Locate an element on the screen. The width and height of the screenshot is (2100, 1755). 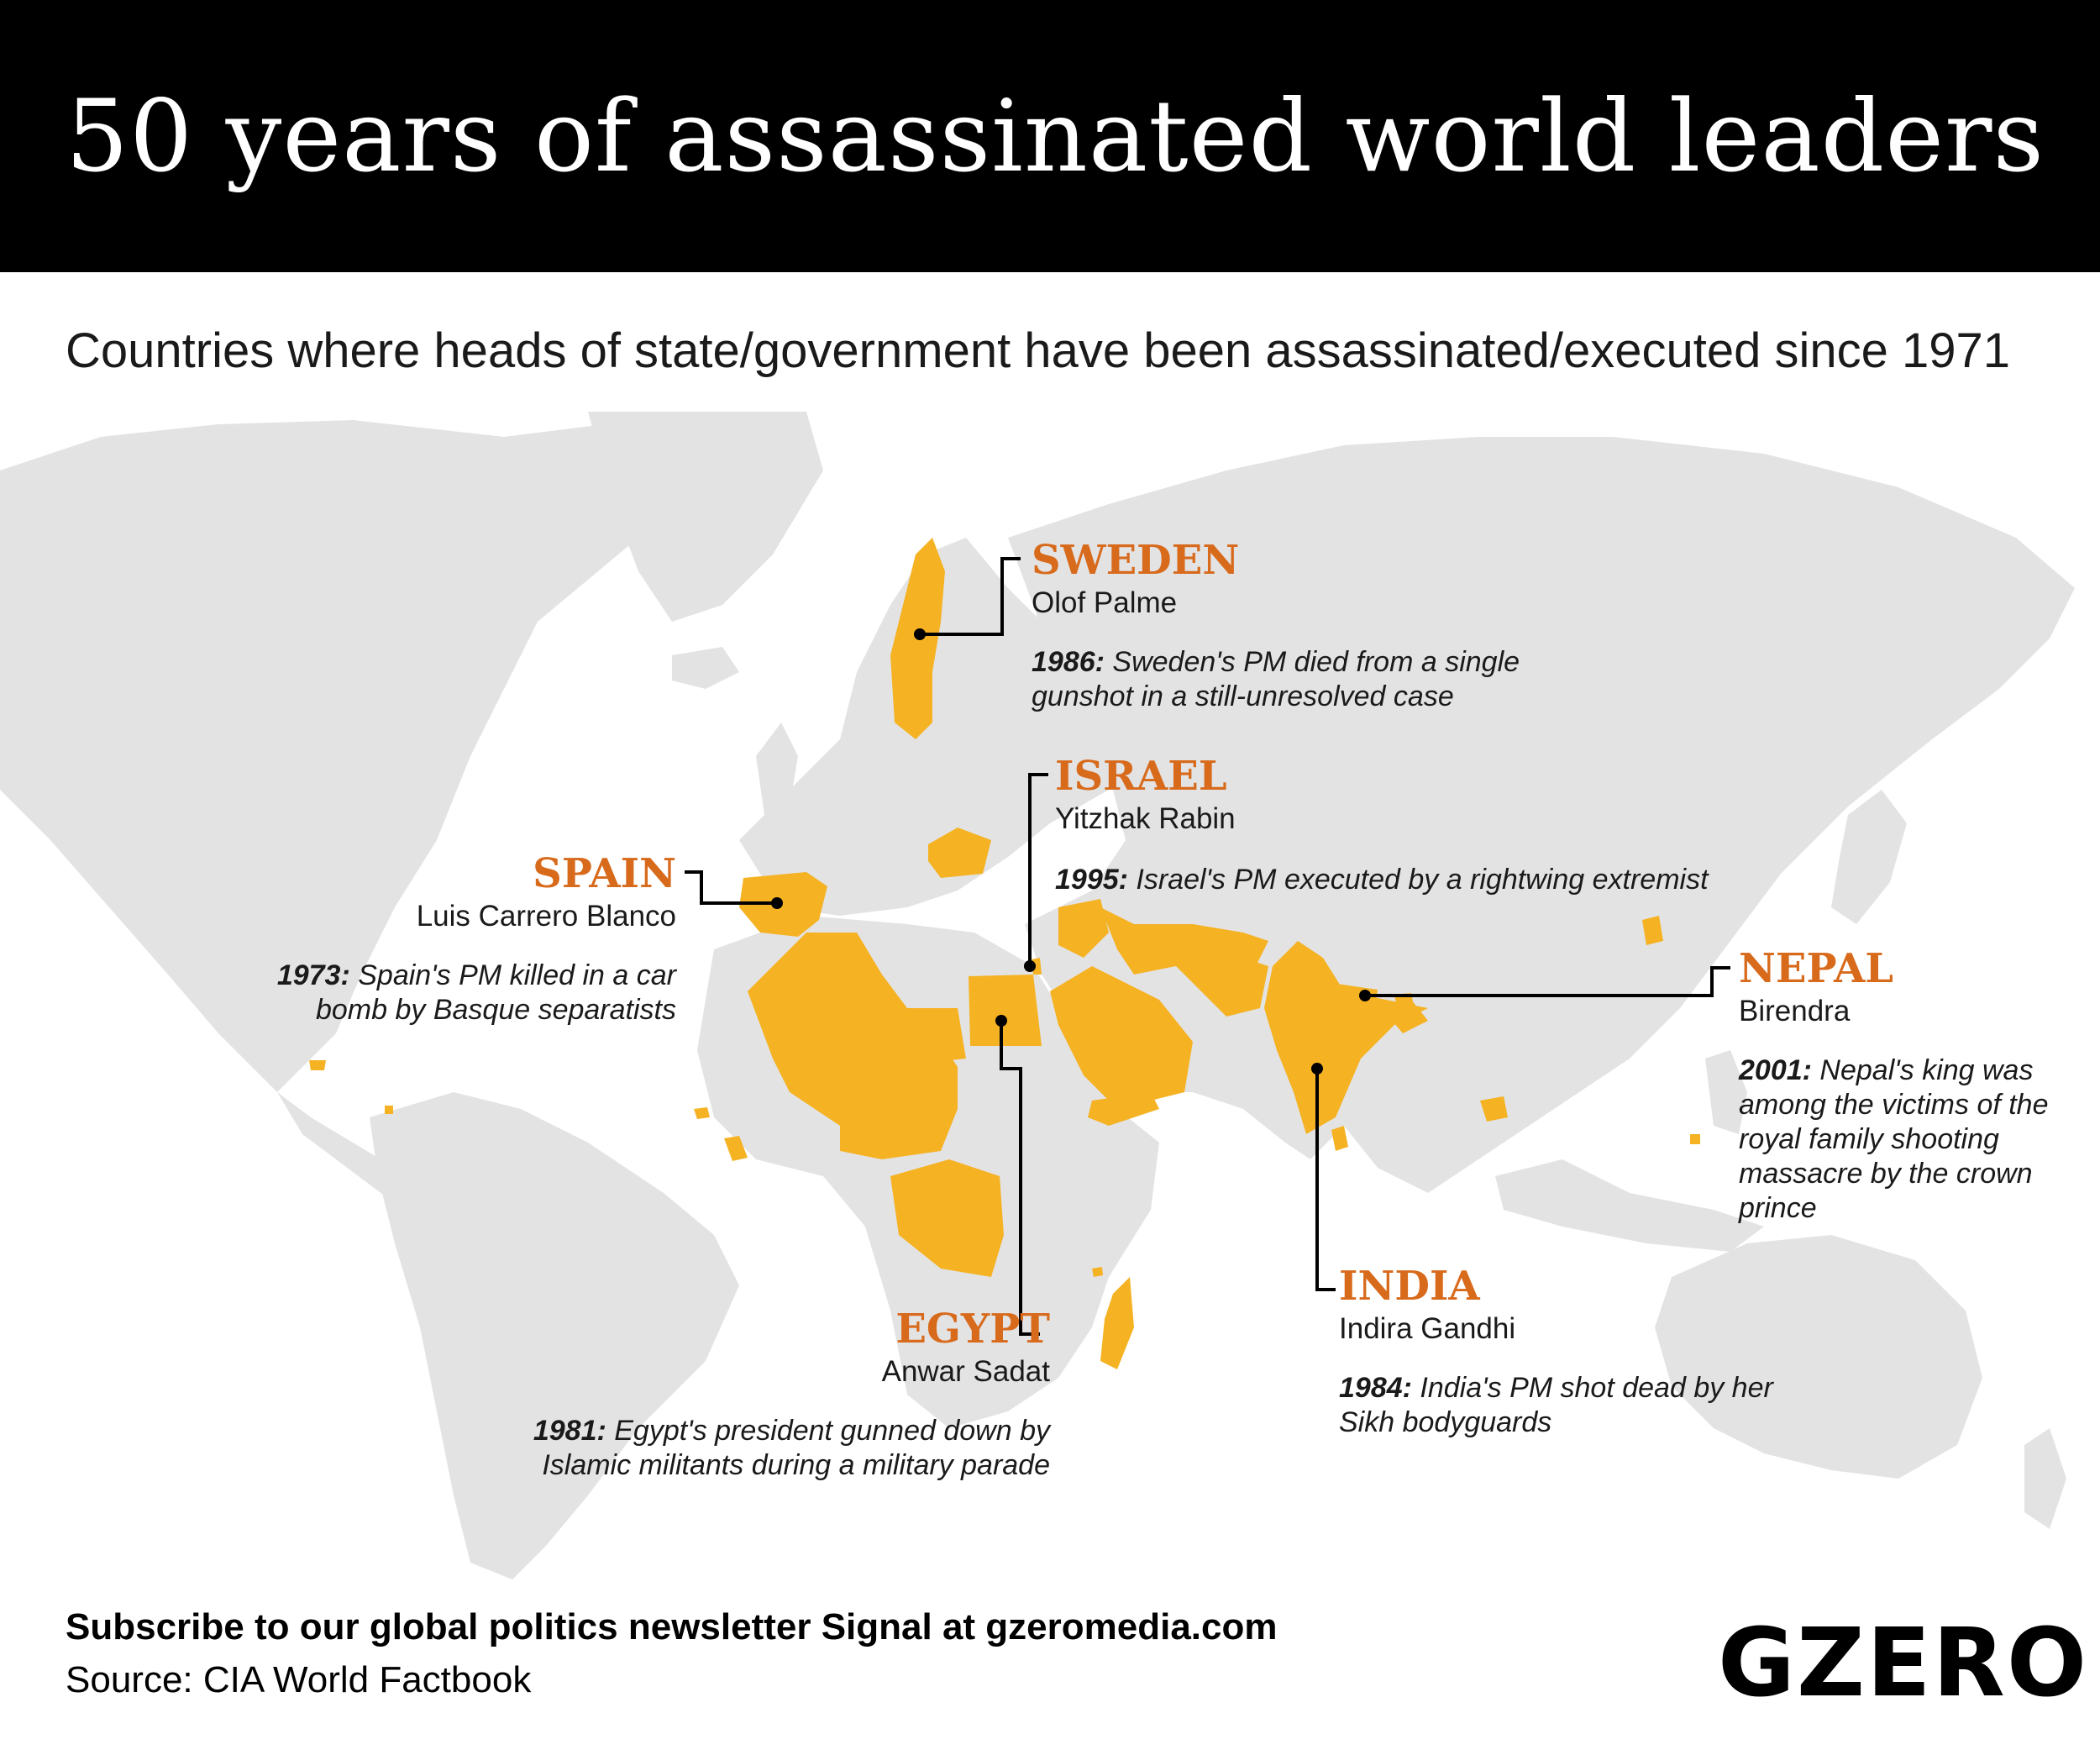
event-year: 2001: is located at coordinates (1775, 1070).